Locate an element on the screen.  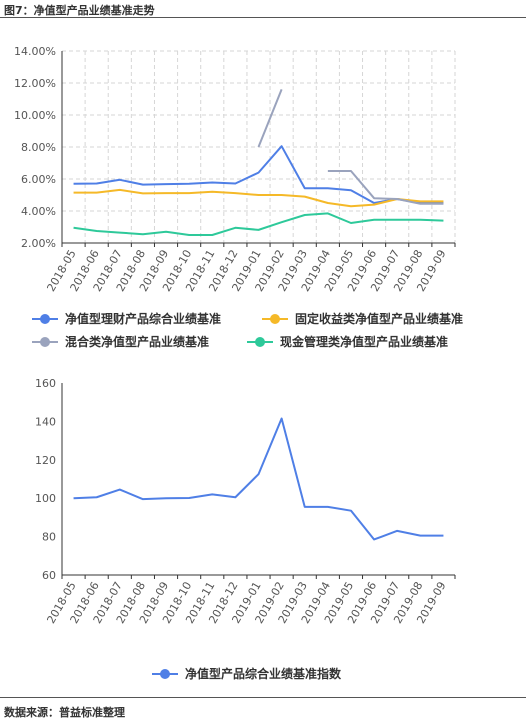
y-tick-label: 12.00% is located at coordinates (35, 83).